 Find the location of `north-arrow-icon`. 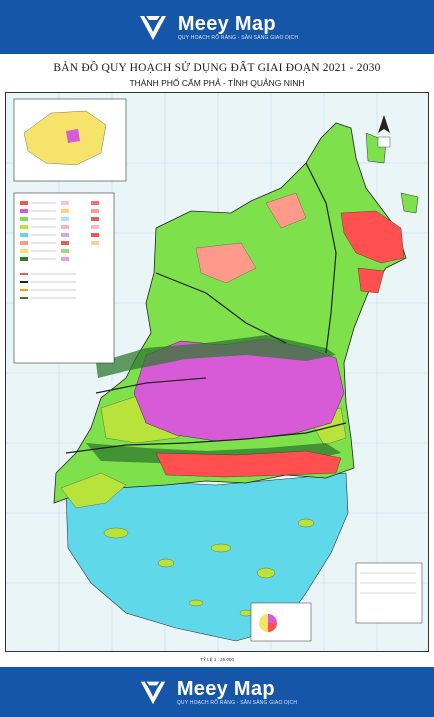

north-arrow-icon is located at coordinates (384, 131).